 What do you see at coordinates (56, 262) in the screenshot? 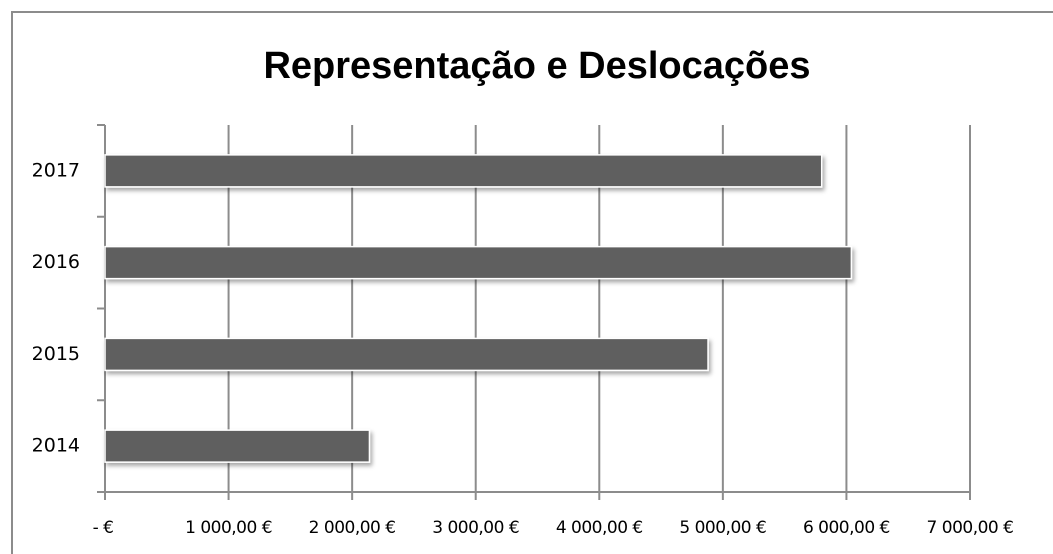
I see `y-tick-label: 2016` at bounding box center [56, 262].